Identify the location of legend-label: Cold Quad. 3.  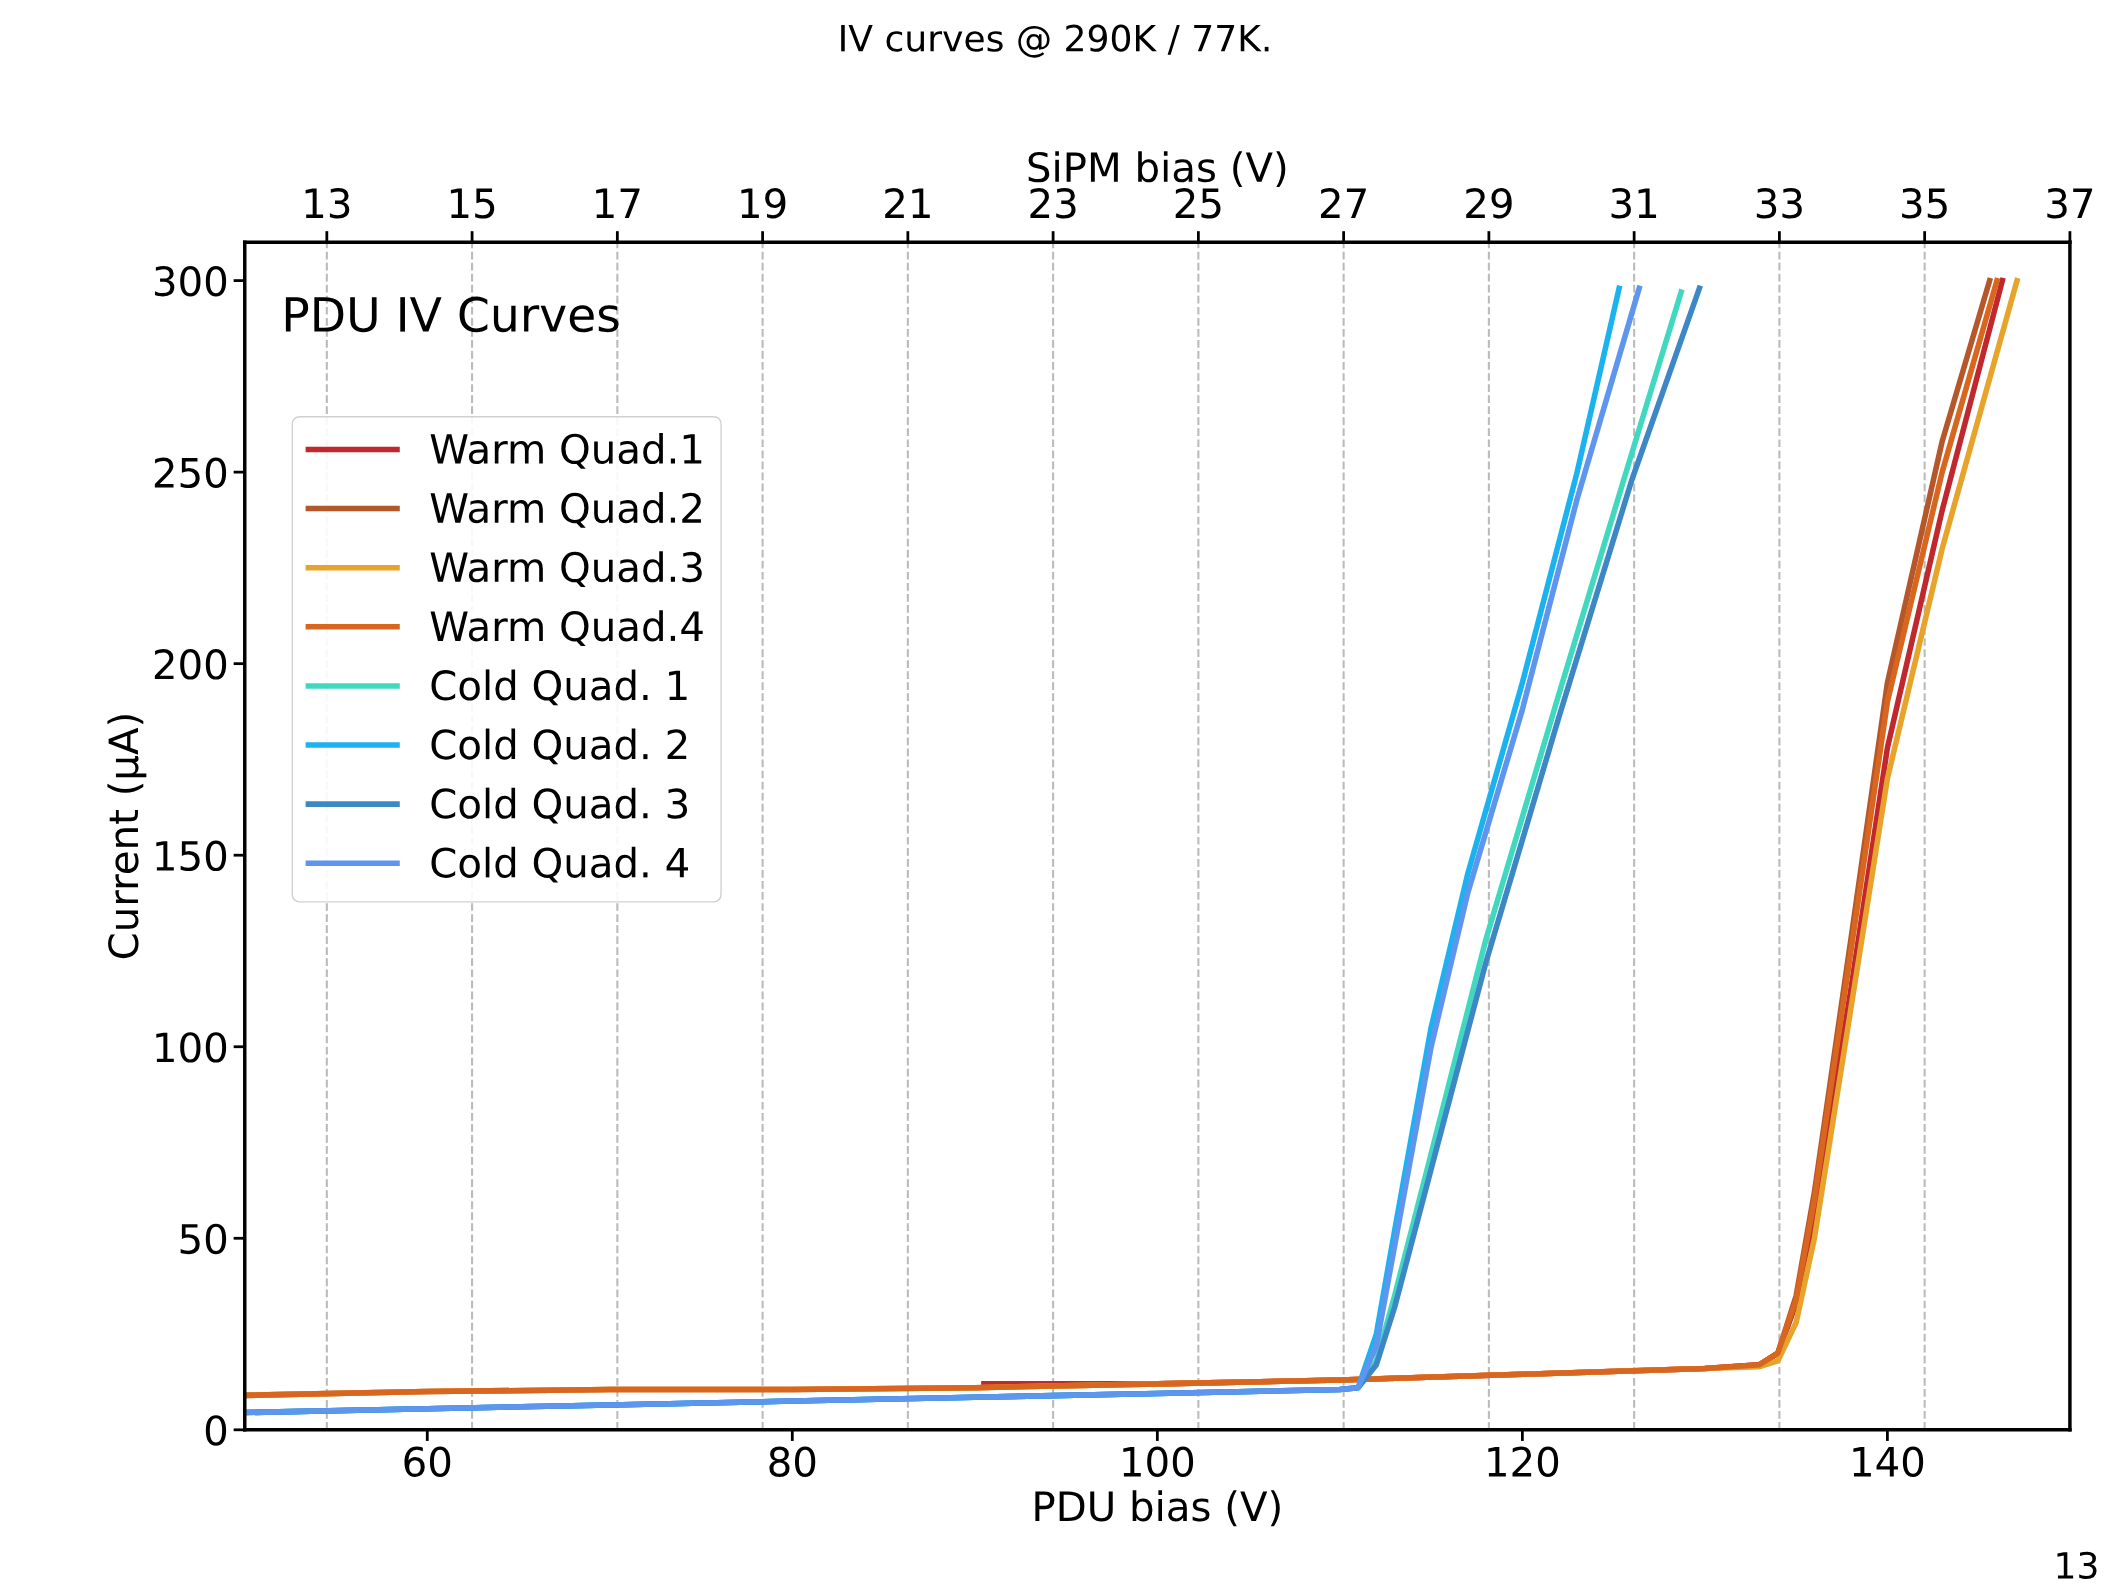
(559, 805).